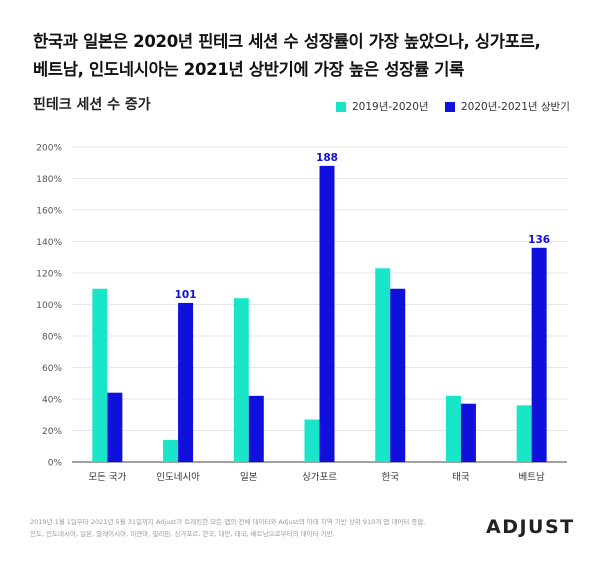 The height and width of the screenshot is (568, 600). I want to click on x-tick-label: 태국, so click(461, 477).